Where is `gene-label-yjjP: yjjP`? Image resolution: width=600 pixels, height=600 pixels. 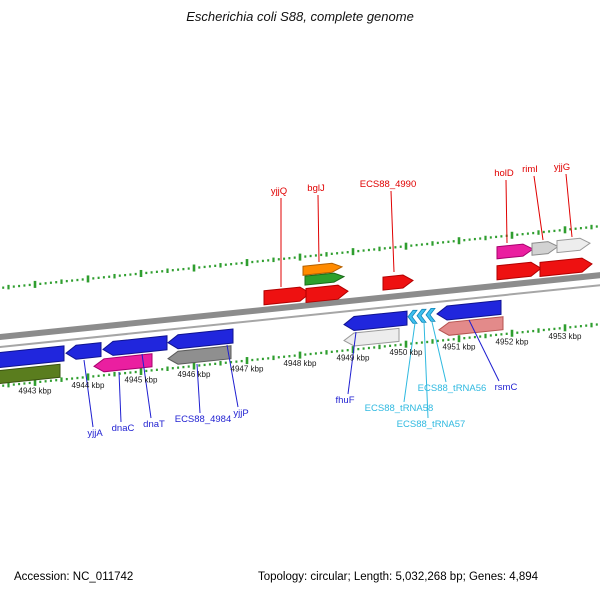
gene-label-yjjP: yjjP is located at coordinates (240, 413).